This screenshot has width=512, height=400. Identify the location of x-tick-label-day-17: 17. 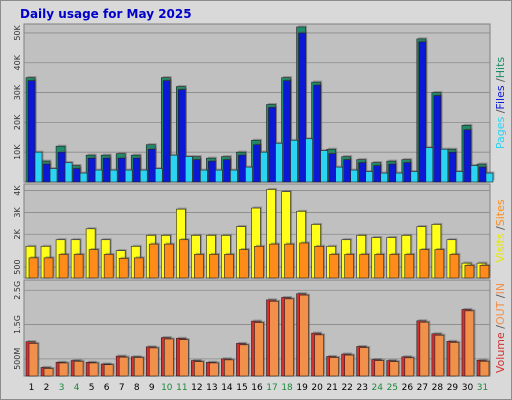
(271, 388).